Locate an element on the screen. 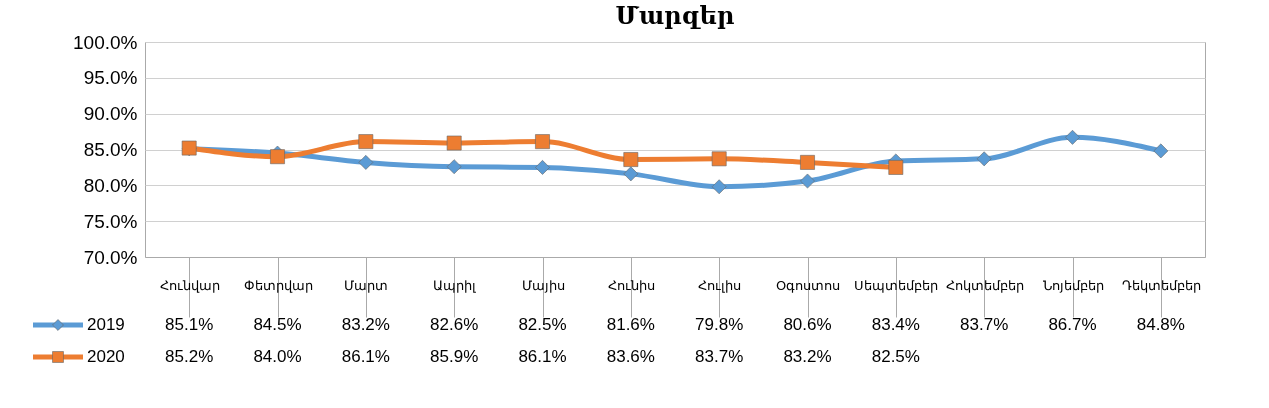 This screenshot has height=408, width=1269. y-tick-label: 90.0% is located at coordinates (110, 114).